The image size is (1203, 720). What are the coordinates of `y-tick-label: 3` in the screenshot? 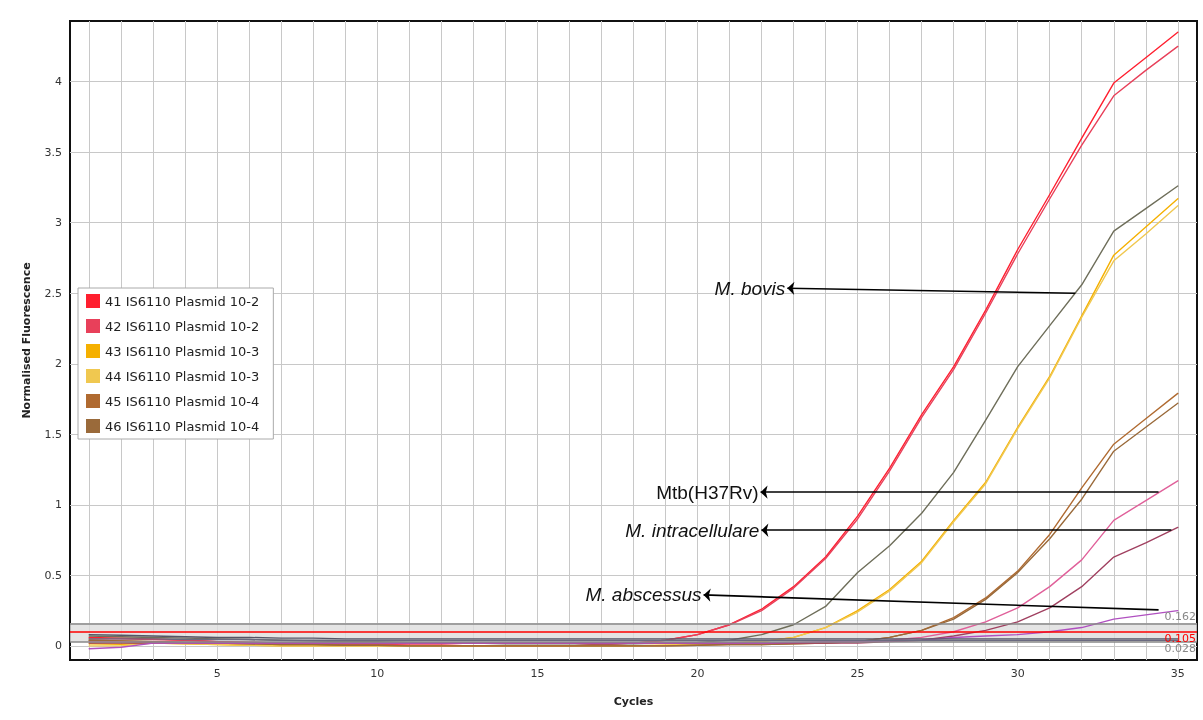 It's located at (58, 223).